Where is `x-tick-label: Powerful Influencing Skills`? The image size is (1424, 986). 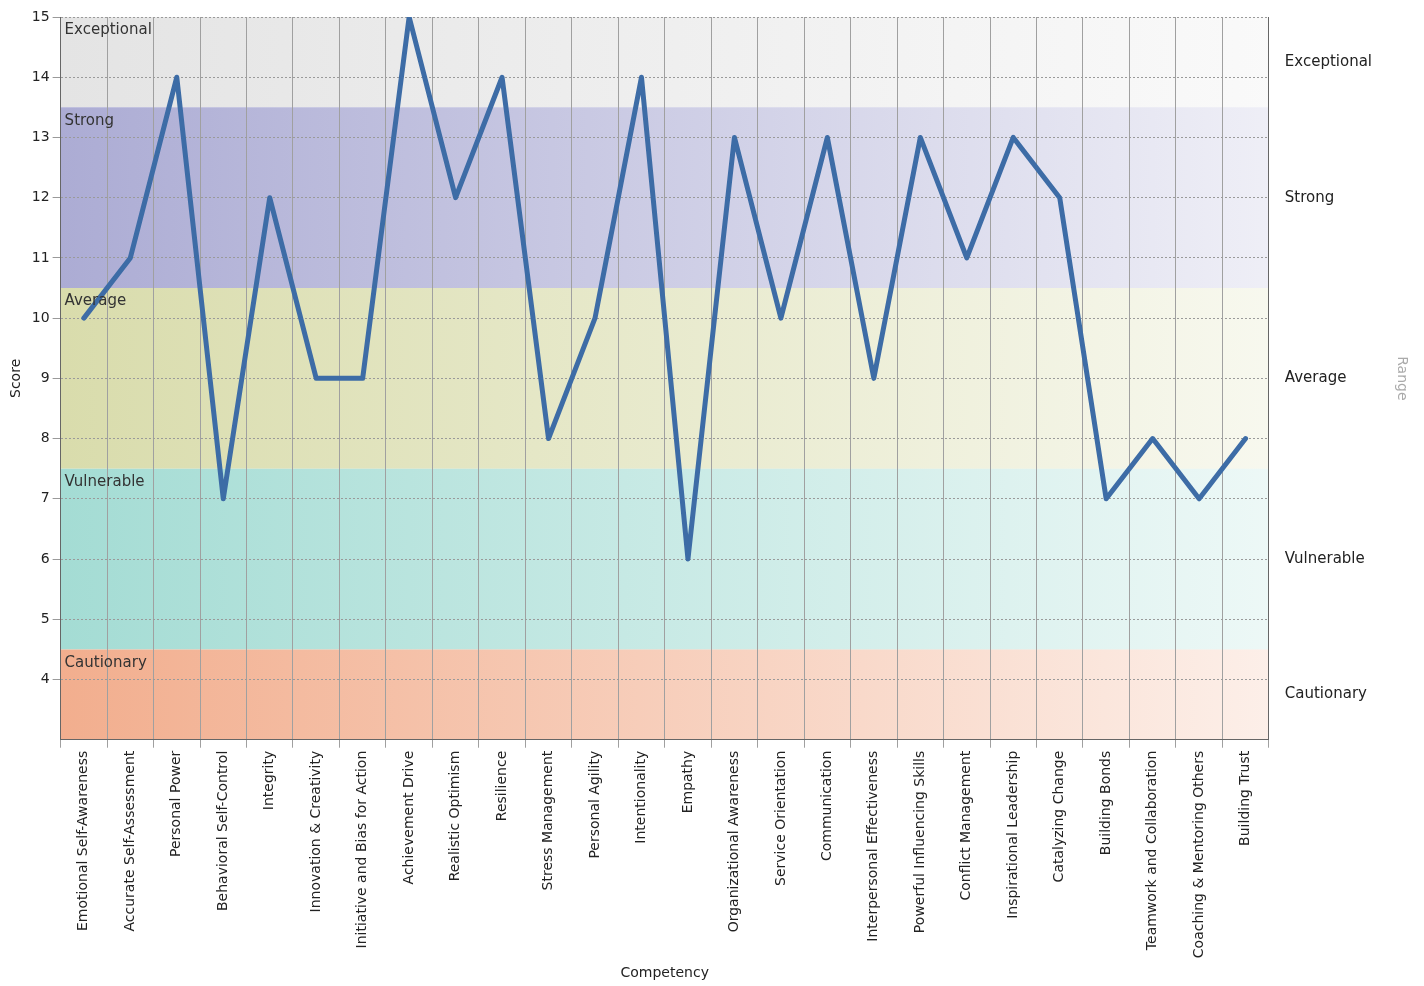 x-tick-label: Powerful Influencing Skills is located at coordinates (918, 842).